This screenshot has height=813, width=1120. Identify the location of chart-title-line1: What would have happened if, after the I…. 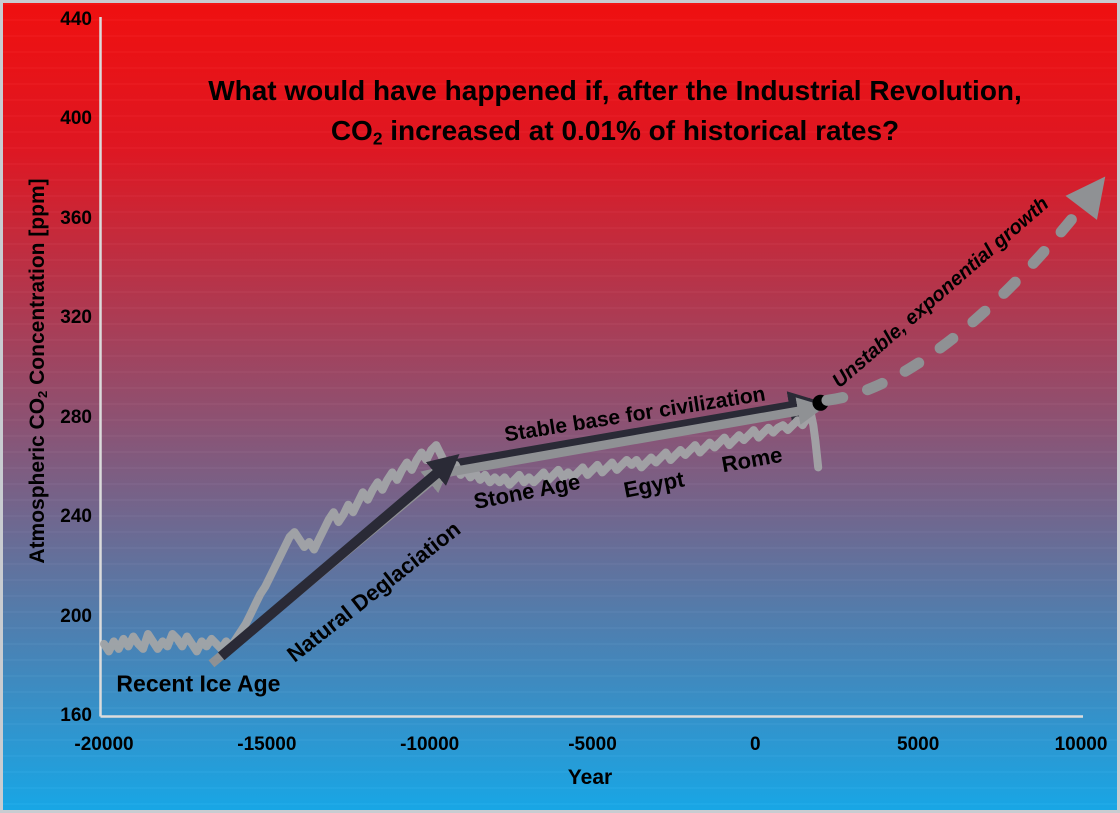
(615, 90).